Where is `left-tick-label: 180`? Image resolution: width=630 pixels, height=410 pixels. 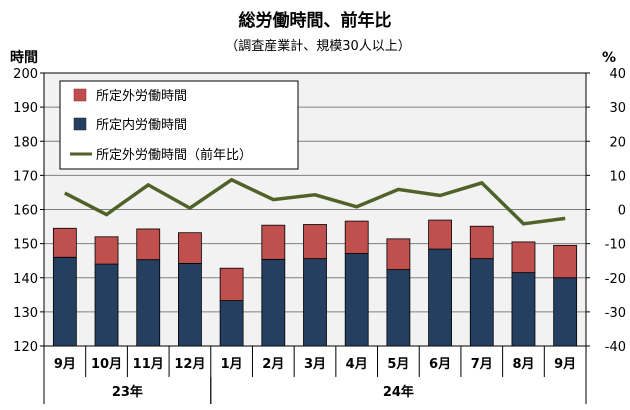
left-tick-label: 180 is located at coordinates (25, 142).